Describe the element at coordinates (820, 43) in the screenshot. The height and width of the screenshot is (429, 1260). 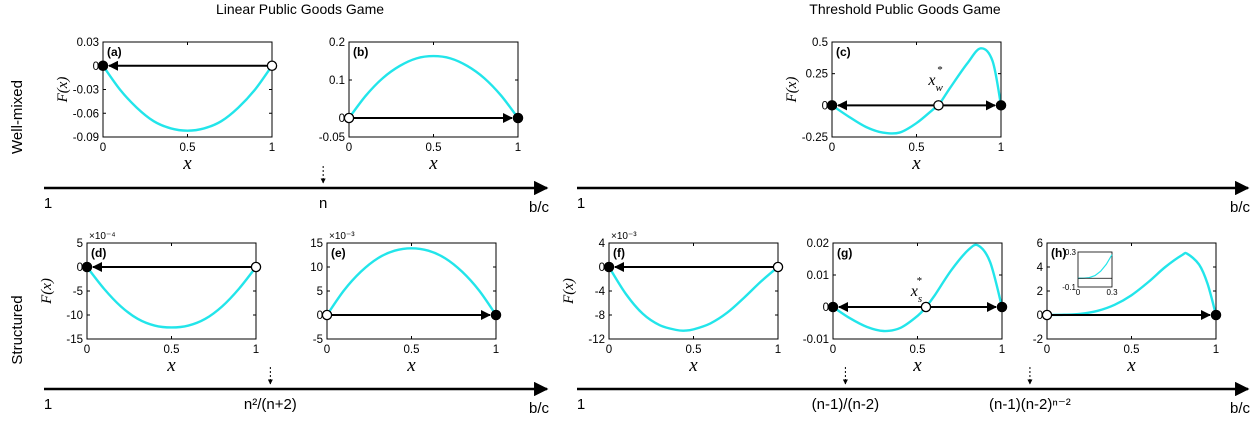
I see `y-tick-label: 0.5` at that location.